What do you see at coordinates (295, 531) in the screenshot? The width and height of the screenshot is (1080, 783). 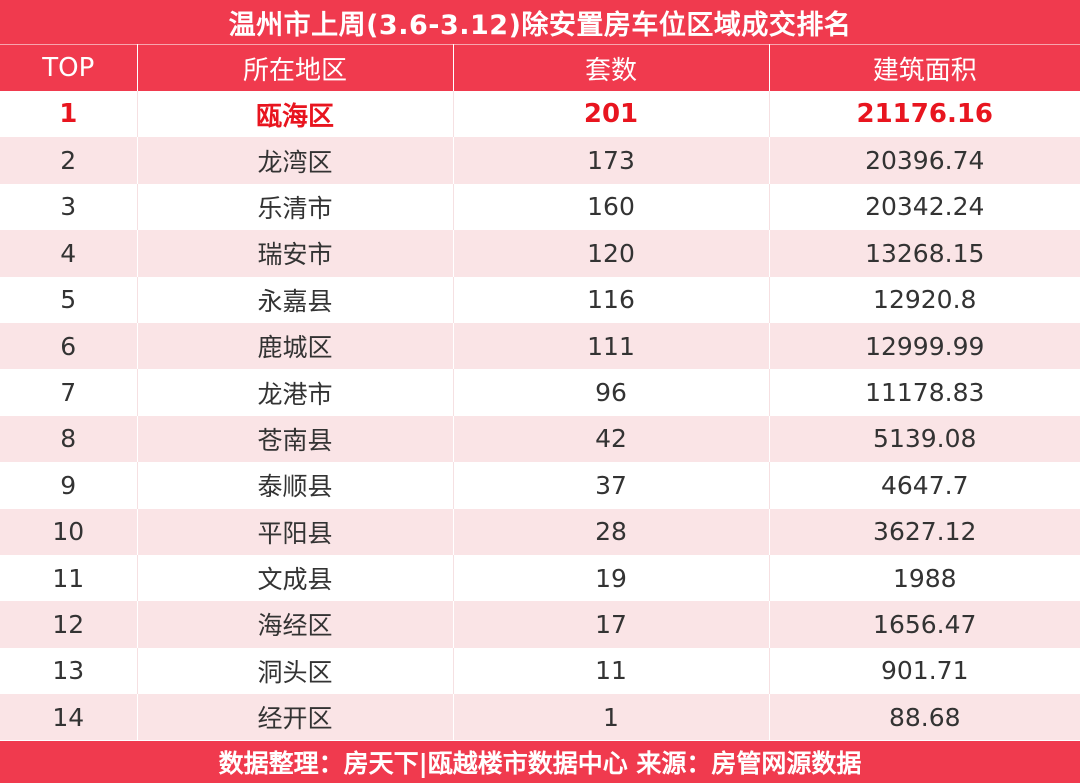 I see `region-cell: 平阳县` at bounding box center [295, 531].